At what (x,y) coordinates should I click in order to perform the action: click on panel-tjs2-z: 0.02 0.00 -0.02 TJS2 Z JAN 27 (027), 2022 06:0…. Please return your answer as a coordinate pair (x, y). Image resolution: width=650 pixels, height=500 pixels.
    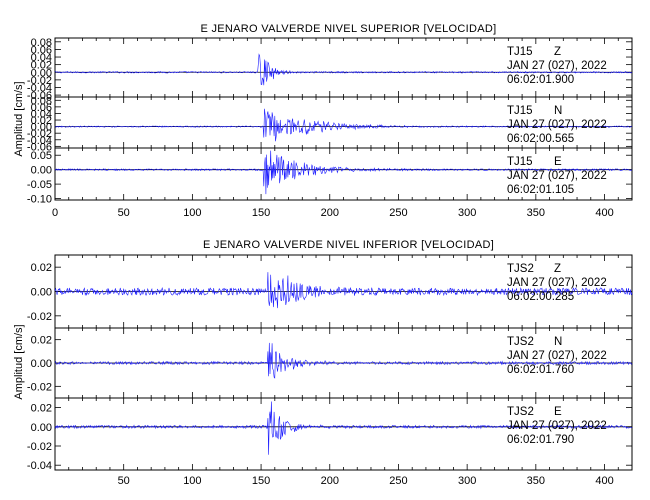
    Looking at the image, I should click on (330, 291).